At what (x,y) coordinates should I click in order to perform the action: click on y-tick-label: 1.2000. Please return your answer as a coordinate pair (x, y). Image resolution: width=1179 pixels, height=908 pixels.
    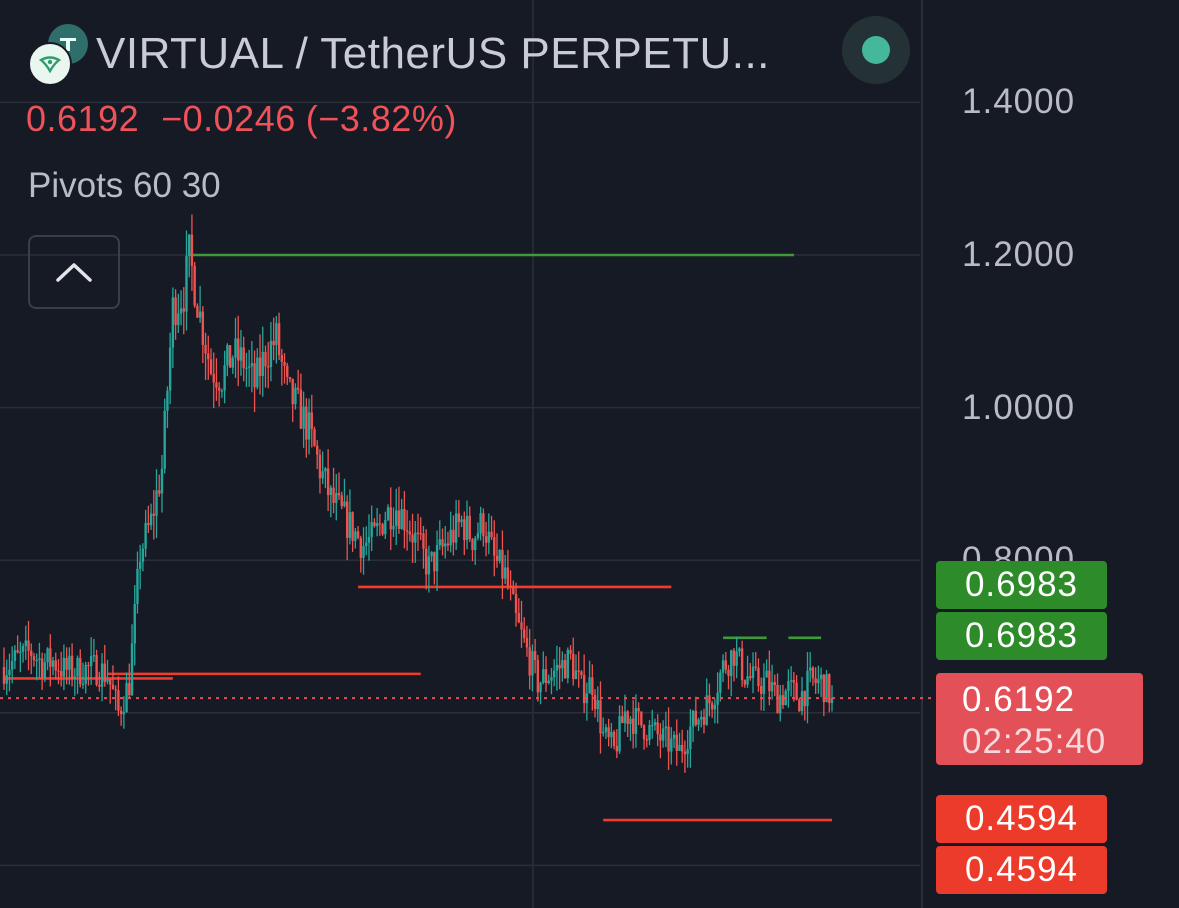
    Looking at the image, I should click on (1019, 254).